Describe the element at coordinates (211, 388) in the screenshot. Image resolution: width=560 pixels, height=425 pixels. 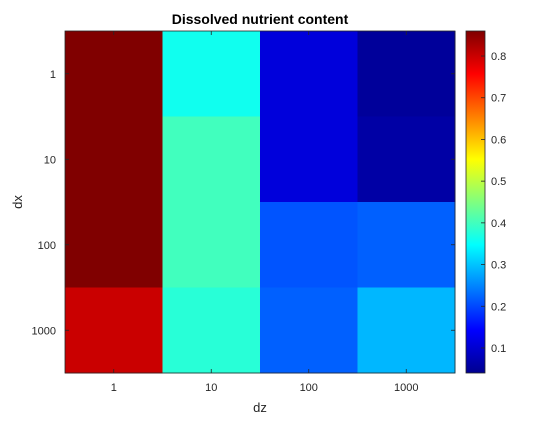
I see `x-tick-label: 10` at that location.